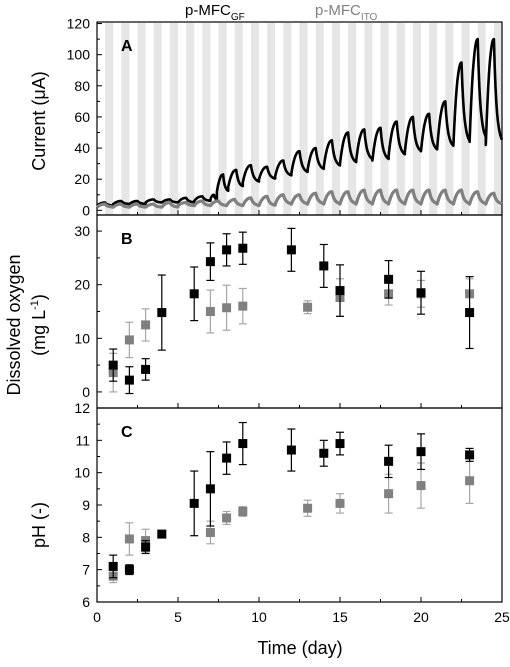 This screenshot has height=667, width=510. I want to click on panel-a-ytick-label: 40, so click(82, 148).